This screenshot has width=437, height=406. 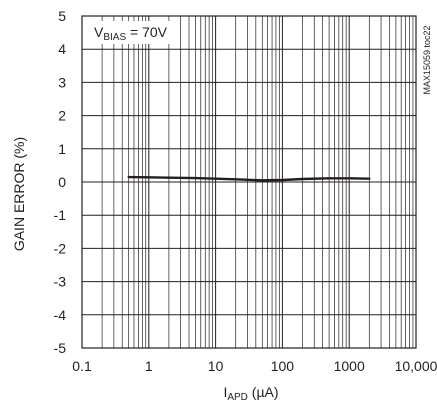 What do you see at coordinates (349, 366) in the screenshot?
I see `x-tick-label: 1000` at bounding box center [349, 366].